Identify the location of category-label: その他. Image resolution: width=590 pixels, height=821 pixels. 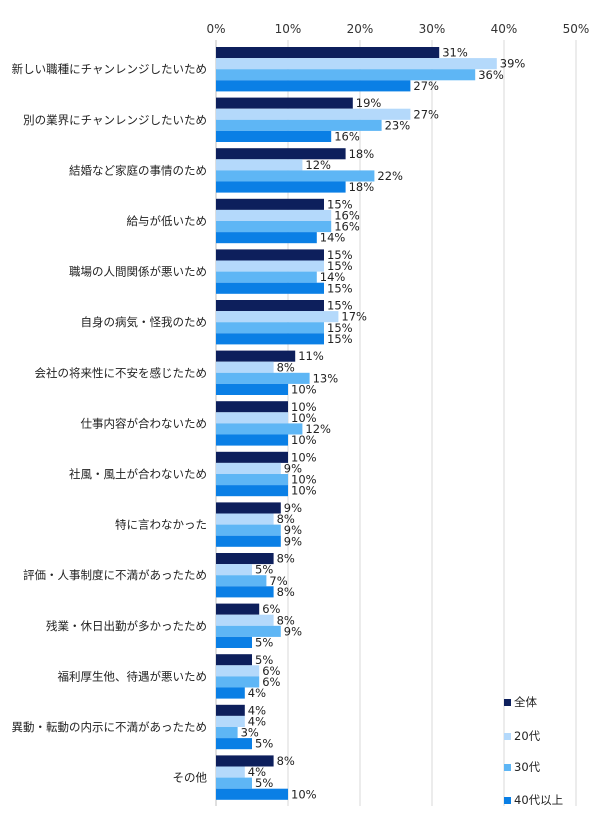
(190, 778).